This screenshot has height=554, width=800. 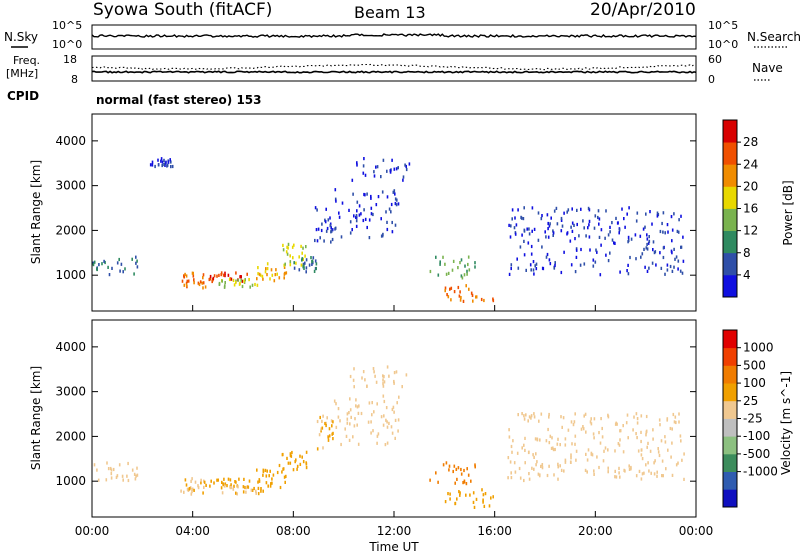 What do you see at coordinates (70, 436) in the screenshot?
I see `y-tick-label: 2000` at bounding box center [70, 436].